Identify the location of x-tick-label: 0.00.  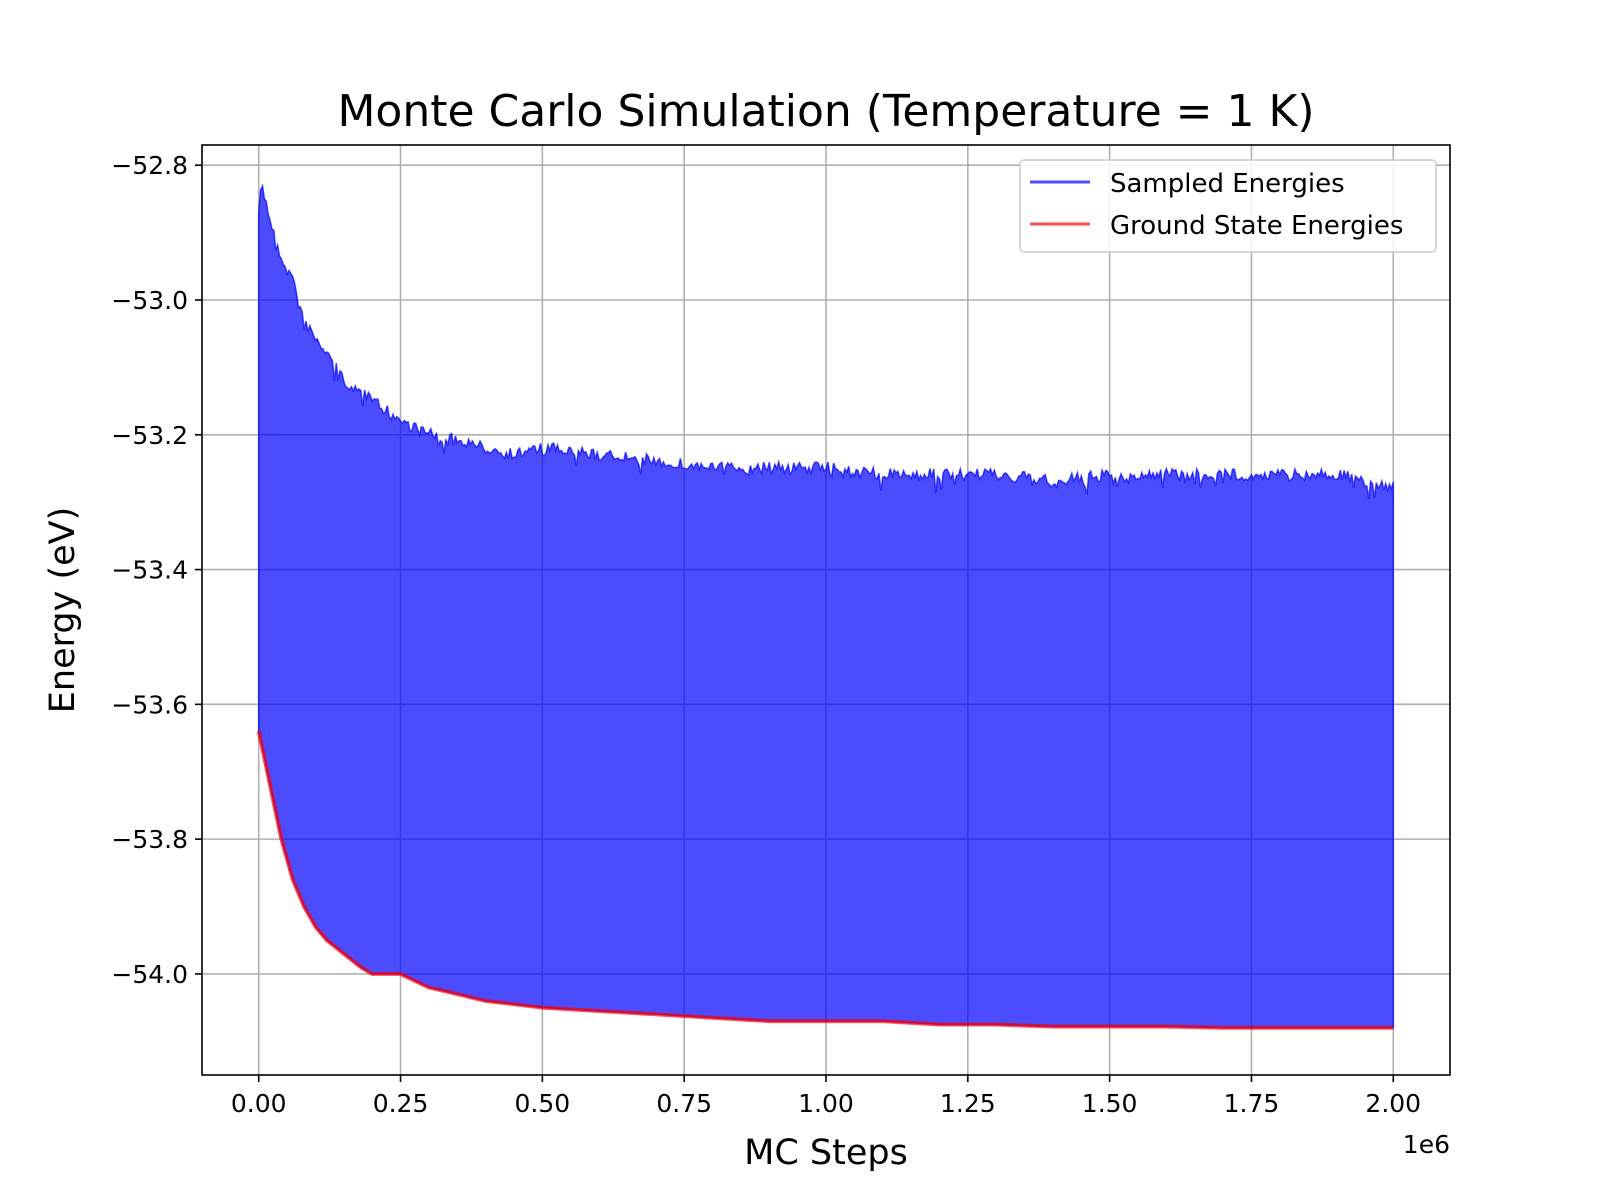
(259, 1103).